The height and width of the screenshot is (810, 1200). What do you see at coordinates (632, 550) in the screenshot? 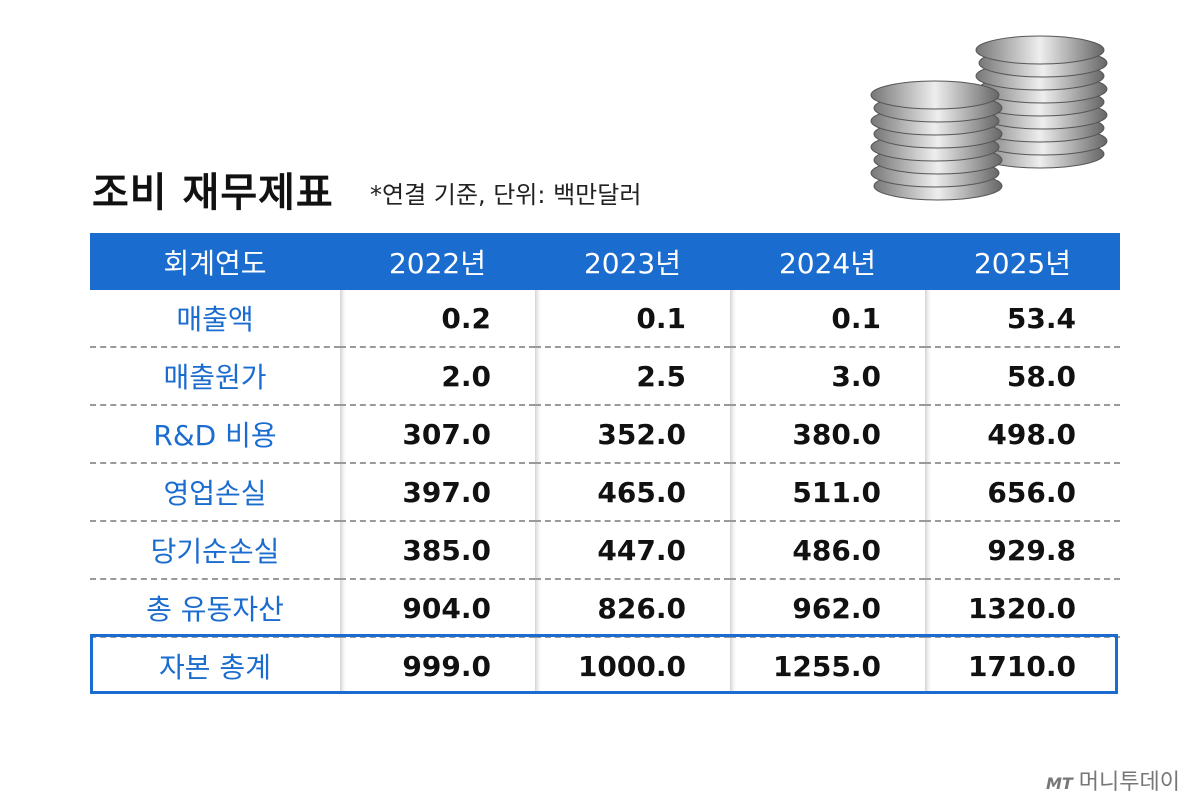
I see `cell-value: 447.0` at bounding box center [632, 550].